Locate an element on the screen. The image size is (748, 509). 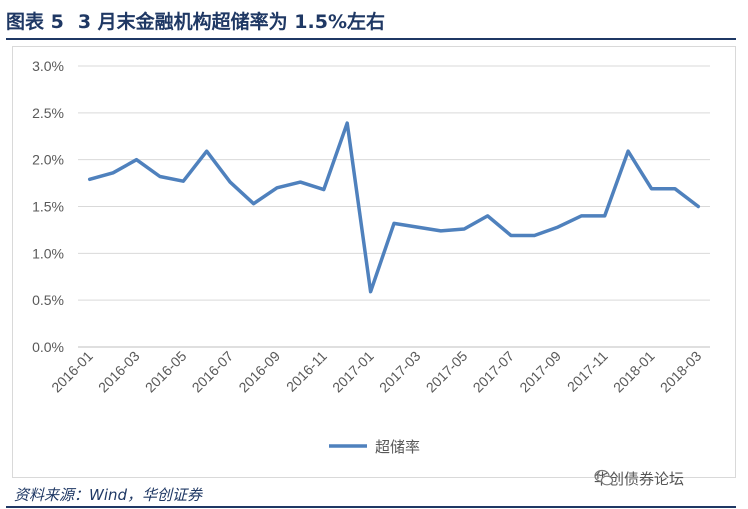
x-tick-label: 2017-03 is located at coordinates (400, 372).